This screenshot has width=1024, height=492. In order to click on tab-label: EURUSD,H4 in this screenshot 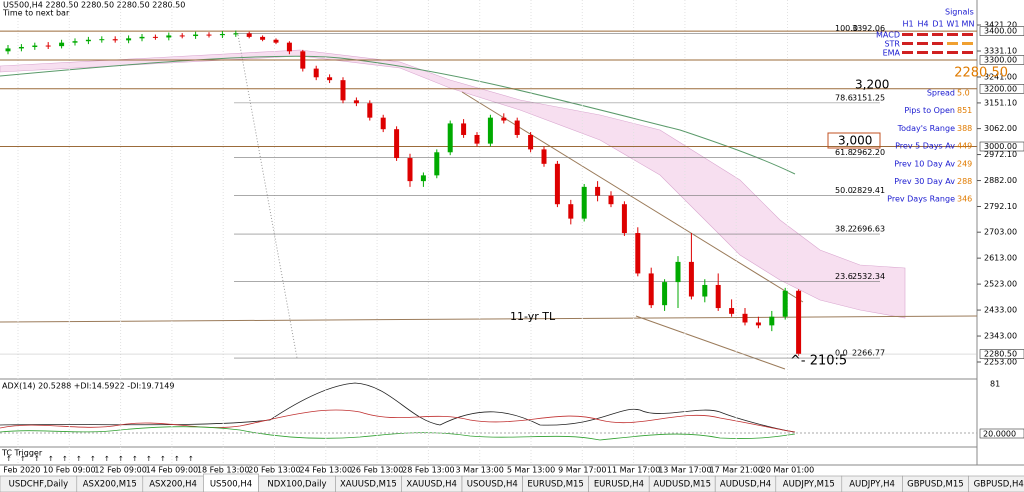, I will do `click(619, 485)`.